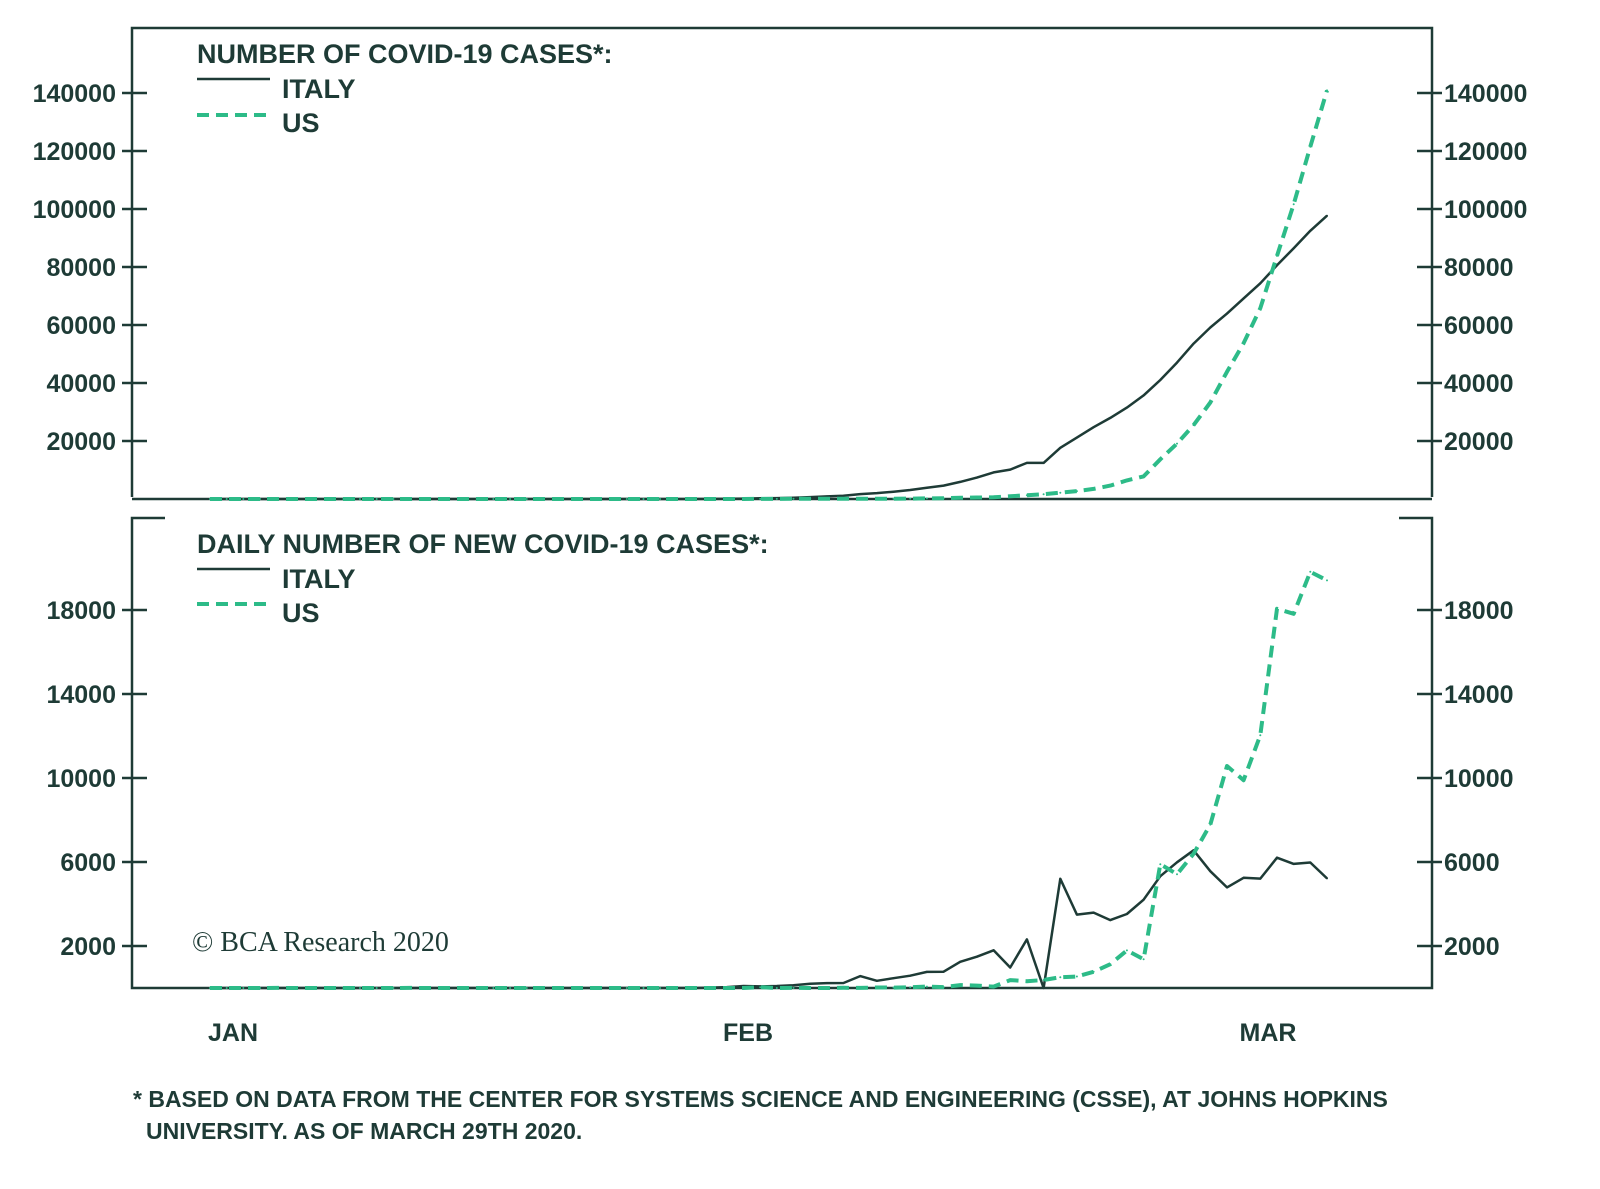 The width and height of the screenshot is (1600, 1189). What do you see at coordinates (319, 579) in the screenshot?
I see `bottom-legend-italy: ITALY` at bounding box center [319, 579].